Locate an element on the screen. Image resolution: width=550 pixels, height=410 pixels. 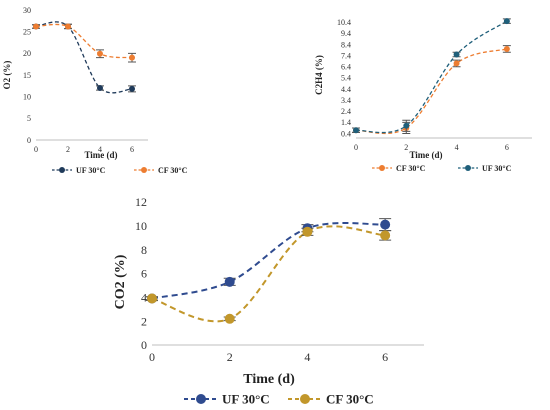
o2-legend-item: UF 30°C is located at coordinates (79, 170).